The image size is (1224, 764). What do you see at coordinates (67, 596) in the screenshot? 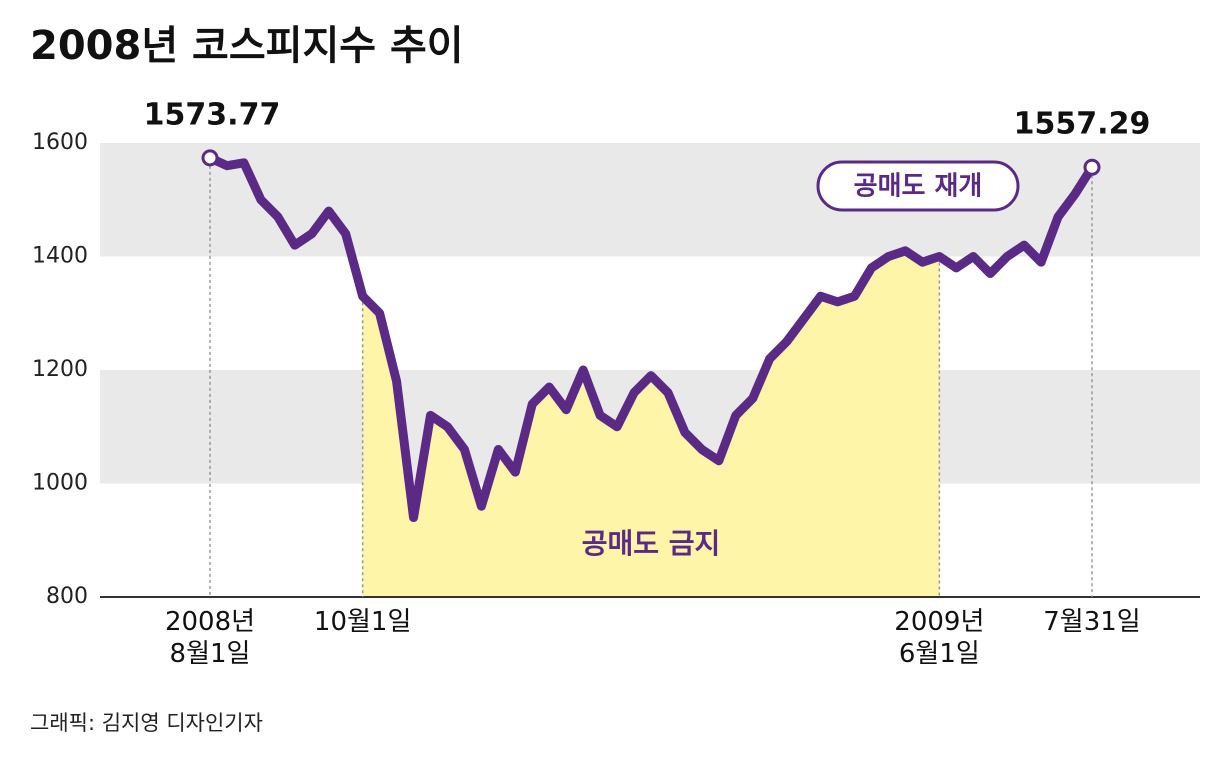
I see `y-tick-label: 800` at bounding box center [67, 596].